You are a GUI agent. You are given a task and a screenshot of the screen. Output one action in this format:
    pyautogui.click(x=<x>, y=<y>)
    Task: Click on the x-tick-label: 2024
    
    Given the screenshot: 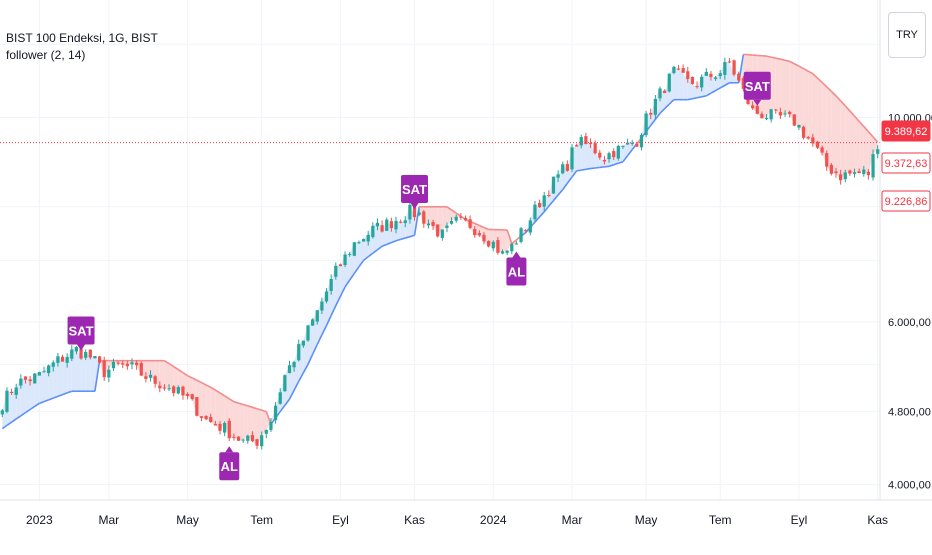 What is the action you would take?
    pyautogui.click(x=493, y=520)
    